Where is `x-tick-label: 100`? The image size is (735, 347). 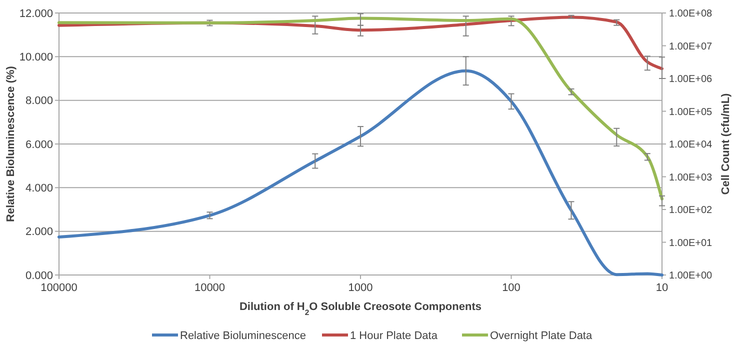 x-tick-label: 100 is located at coordinates (511, 288).